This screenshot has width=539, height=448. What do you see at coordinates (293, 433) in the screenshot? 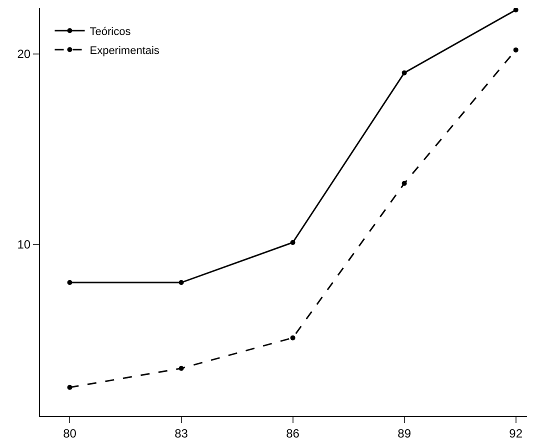
I see `x-tick-label: 86` at bounding box center [293, 433].